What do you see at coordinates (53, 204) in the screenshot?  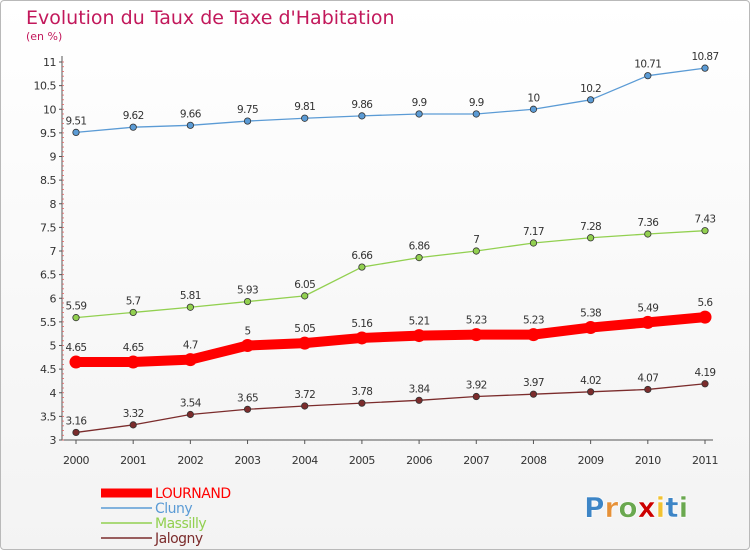 I see `y-tick-label: 8` at bounding box center [53, 204].